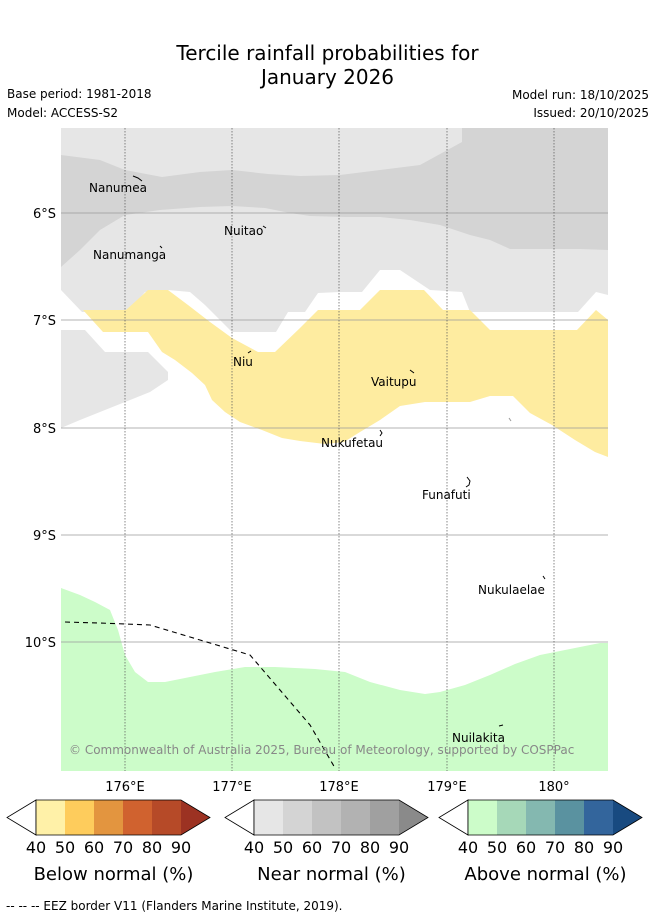  Describe the element at coordinates (65, 847) in the screenshot. I see `below-normal-colorbar-tick-label: 50` at that location.